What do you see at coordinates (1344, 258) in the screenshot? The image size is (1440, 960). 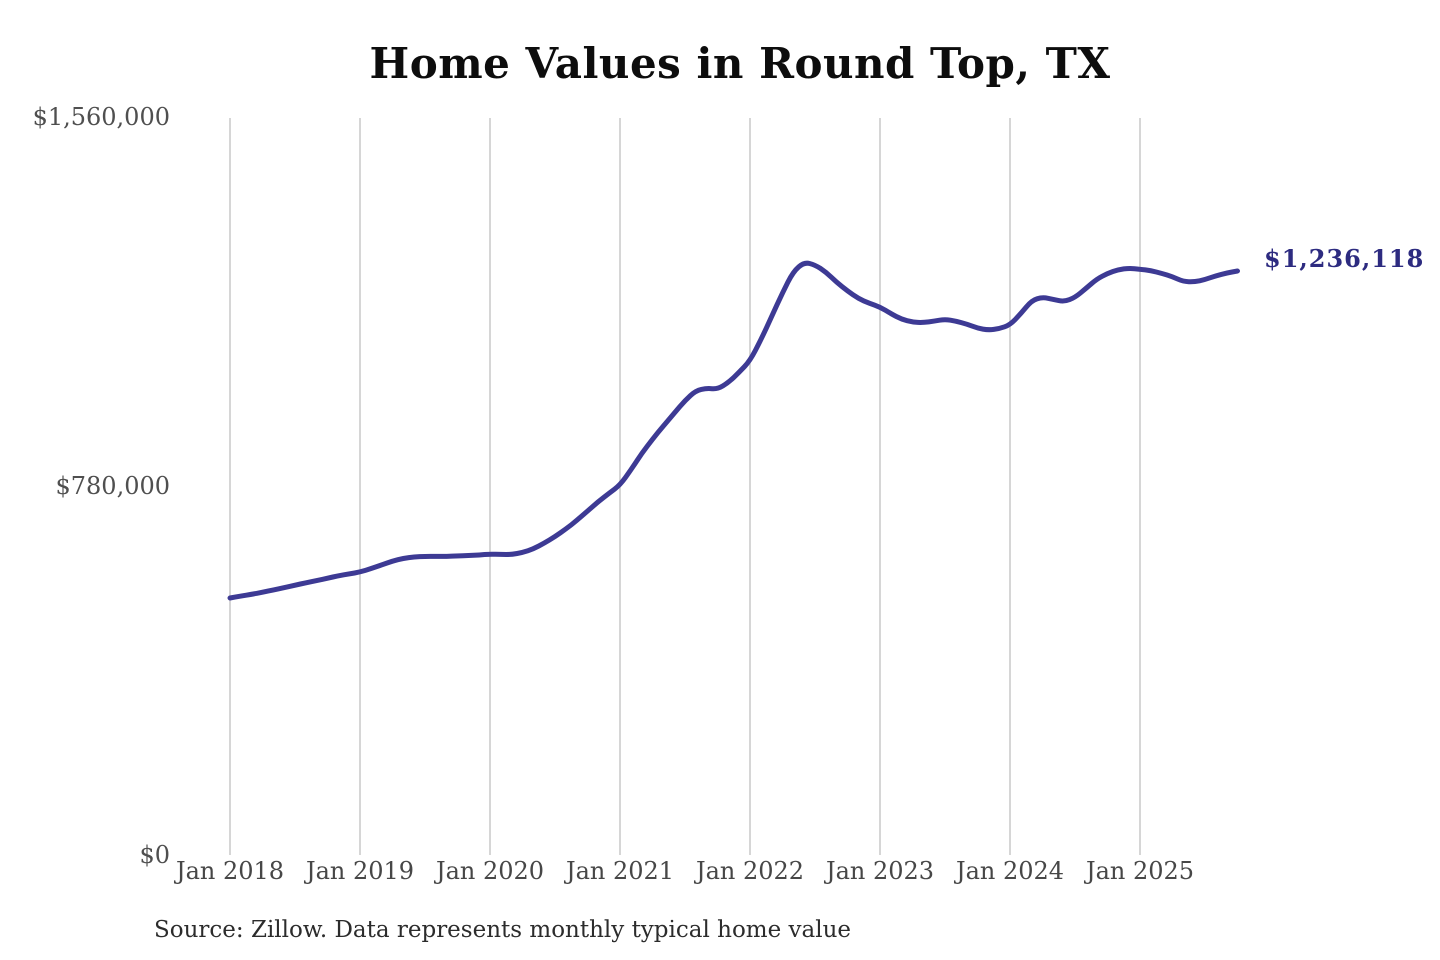 I see `series-end-value-label: $1,236,118` at bounding box center [1344, 258].